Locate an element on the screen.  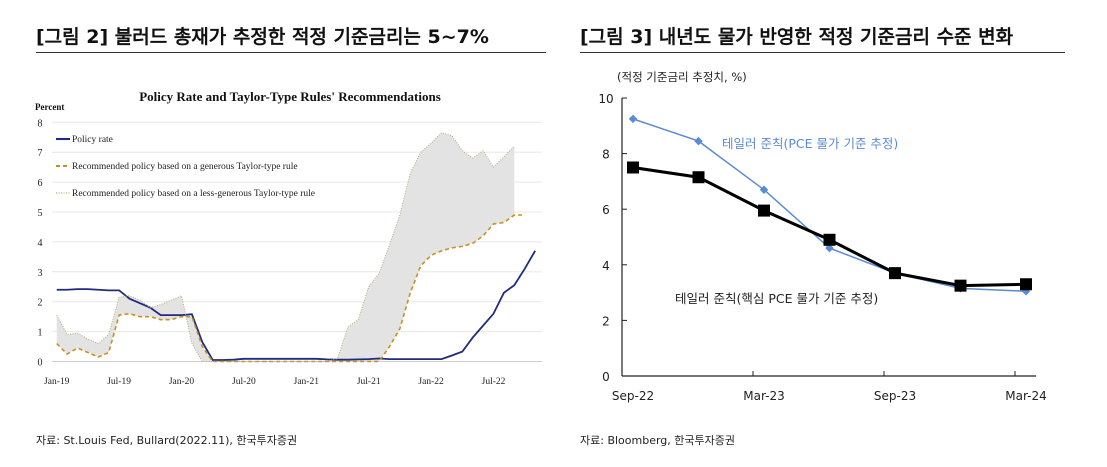
x-tick-label: Jul-21 is located at coordinates (369, 382).